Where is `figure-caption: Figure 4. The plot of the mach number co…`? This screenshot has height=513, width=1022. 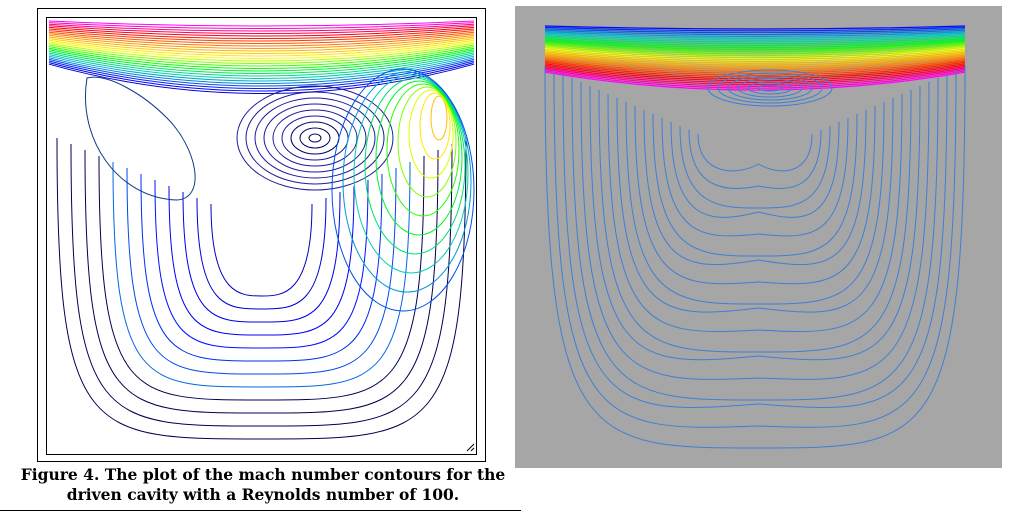 figure-caption: Figure 4. The plot of the mach number co… is located at coordinates (263, 485).